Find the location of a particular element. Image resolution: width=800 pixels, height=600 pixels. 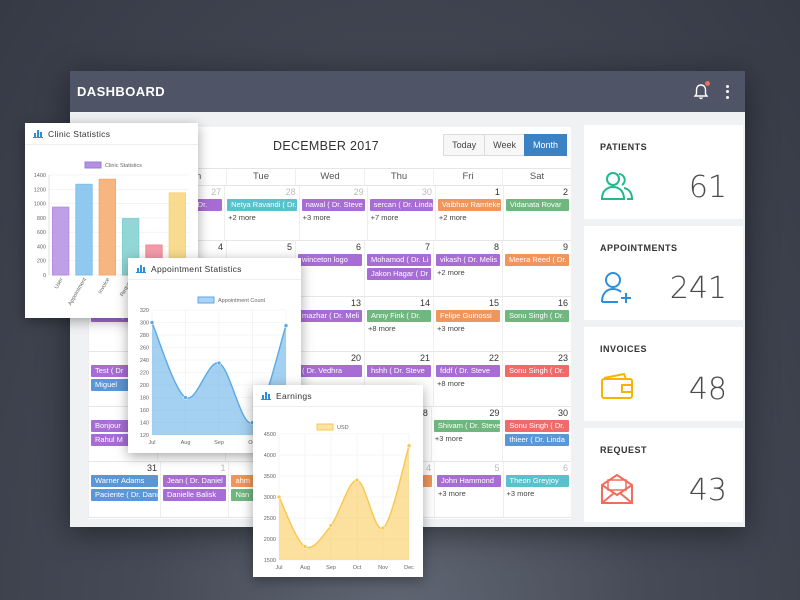

day-number: 6 is located at coordinates (566, 468).